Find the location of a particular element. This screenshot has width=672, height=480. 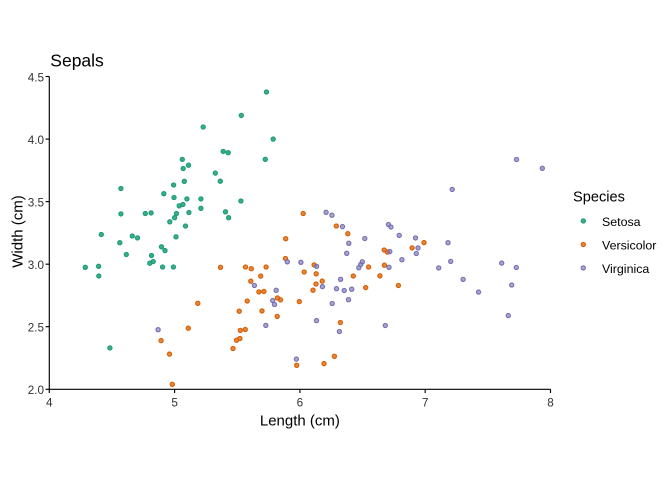

svg-text: Virginica is located at coordinates (625, 269).